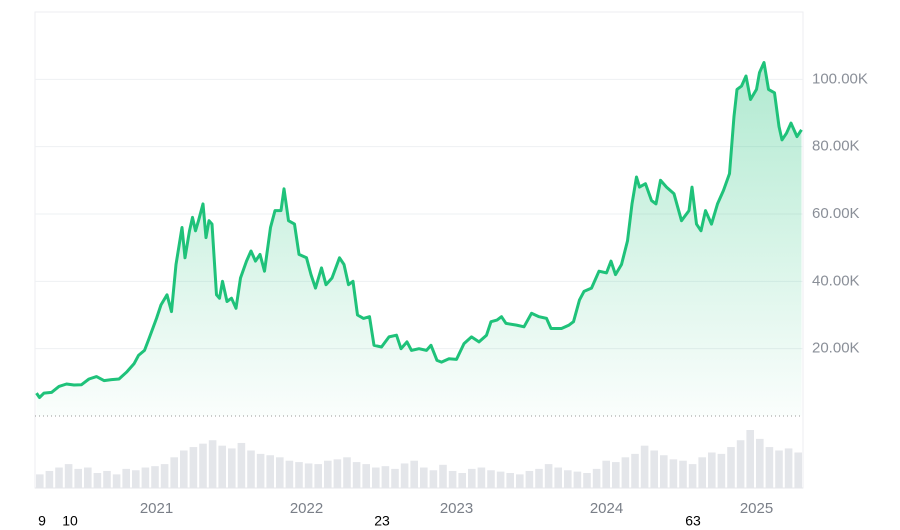 The image size is (900, 530). Describe the element at coordinates (836, 280) in the screenshot. I see `y-tick-label: 40.00K` at that location.